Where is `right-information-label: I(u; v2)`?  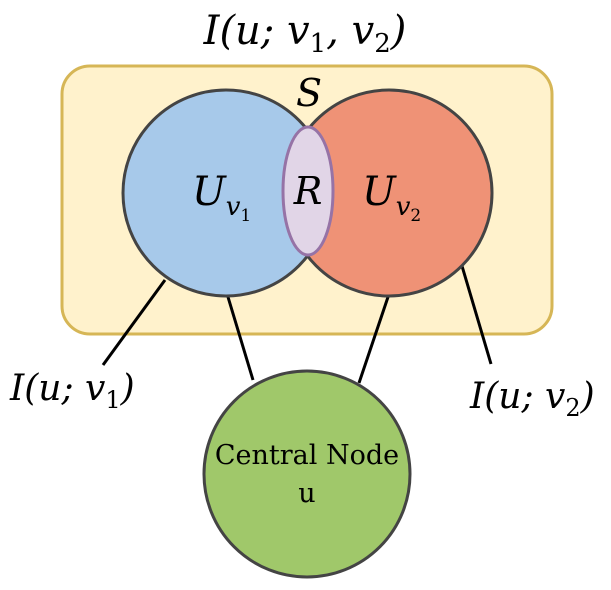
right-information-label: I(u; v2) is located at coordinates (532, 399).